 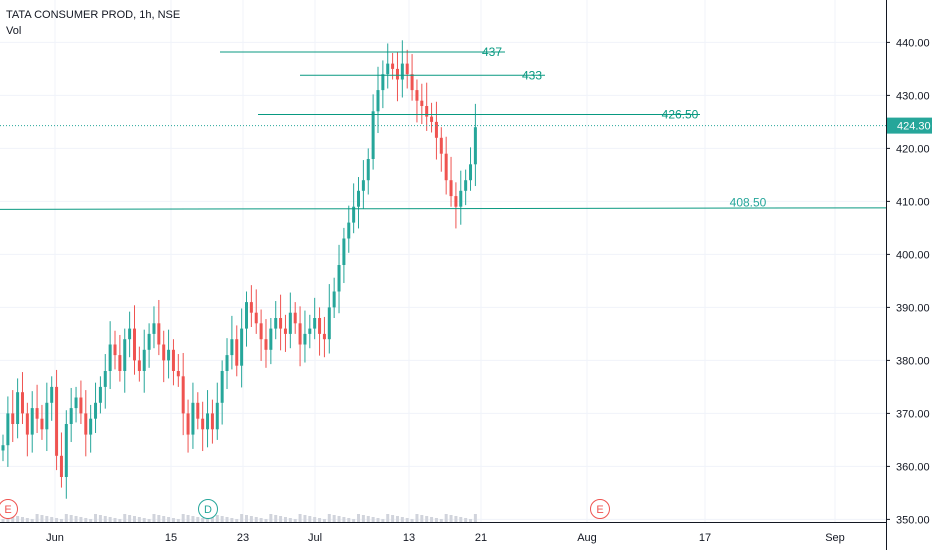 What do you see at coordinates (913, 202) in the screenshot?
I see `price-tick-label: 410.00` at bounding box center [913, 202].